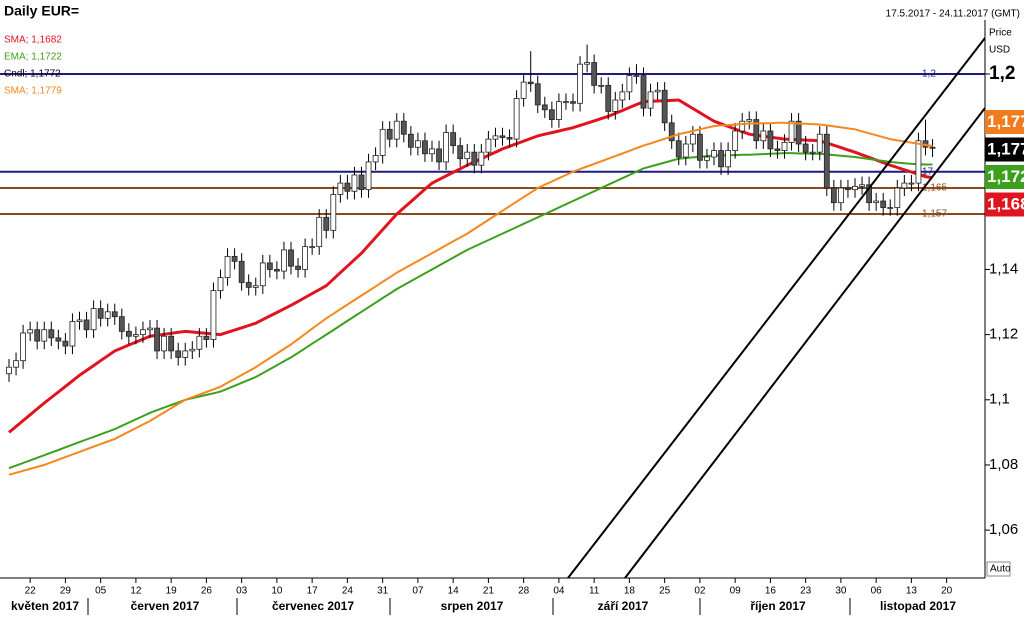 The height and width of the screenshot is (623, 1024). I want to click on month-label: srpen 2017, so click(472, 606).